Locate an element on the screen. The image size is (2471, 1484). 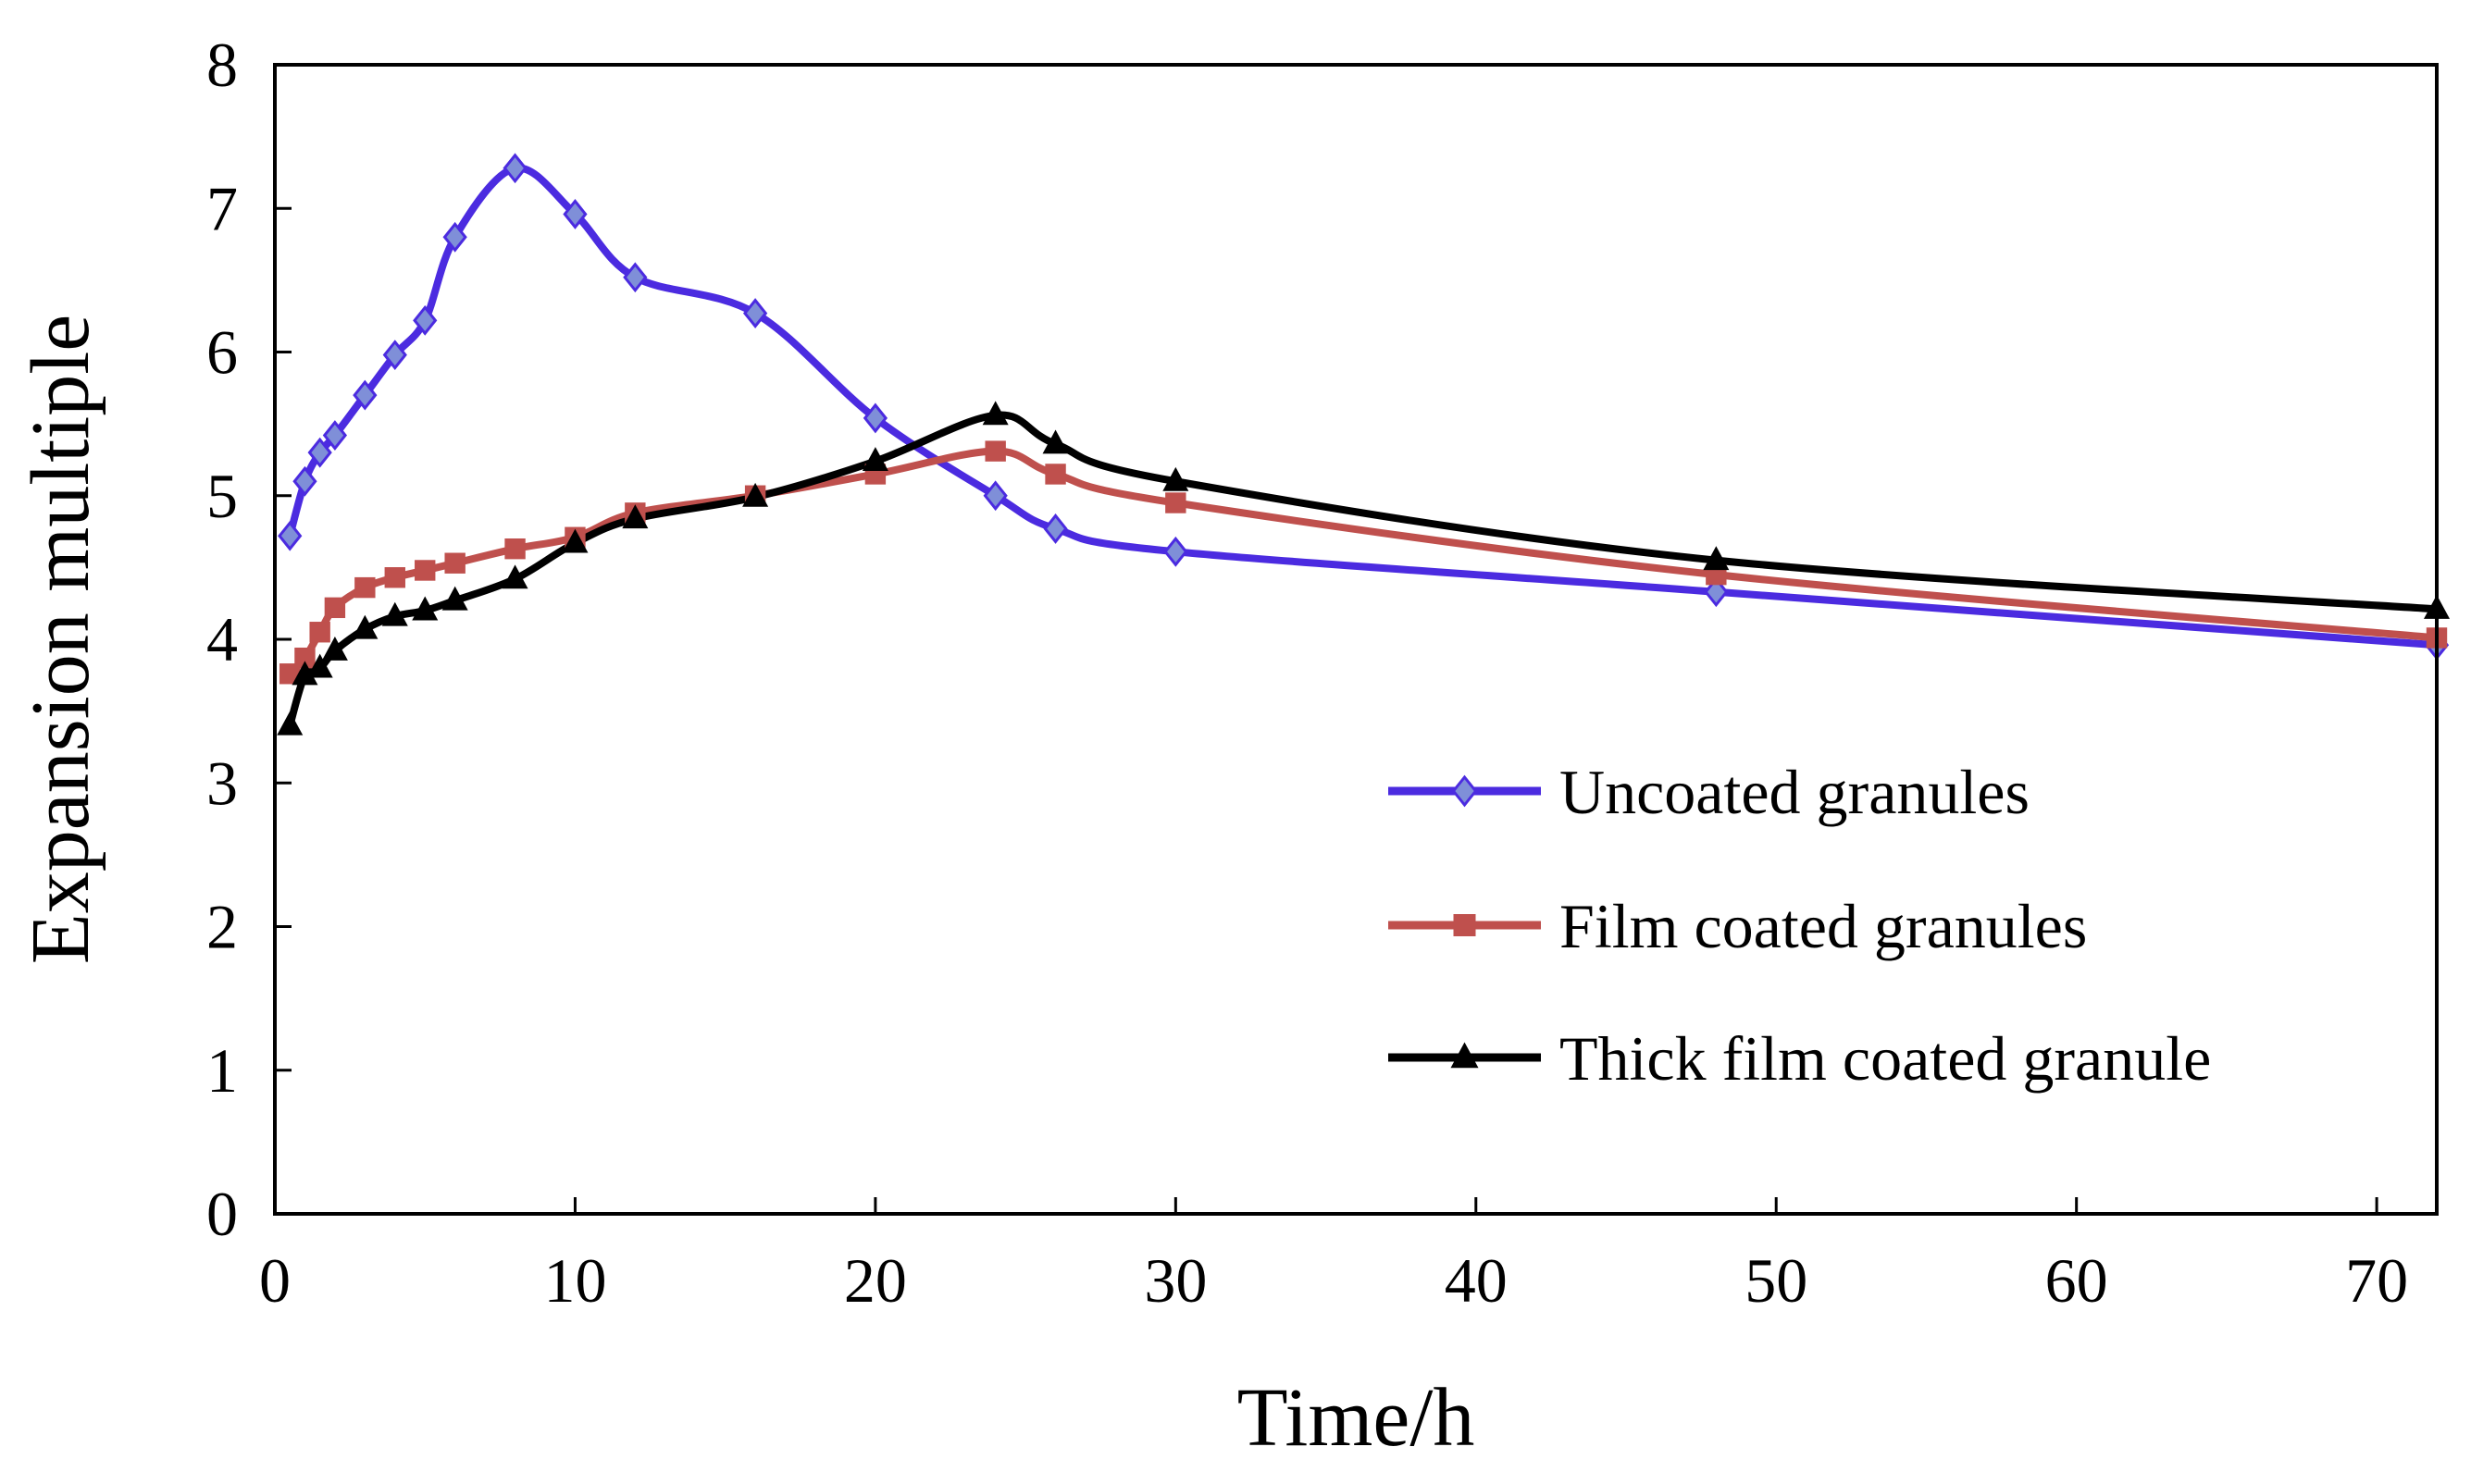
y-tick-label: 5 is located at coordinates (222, 496).